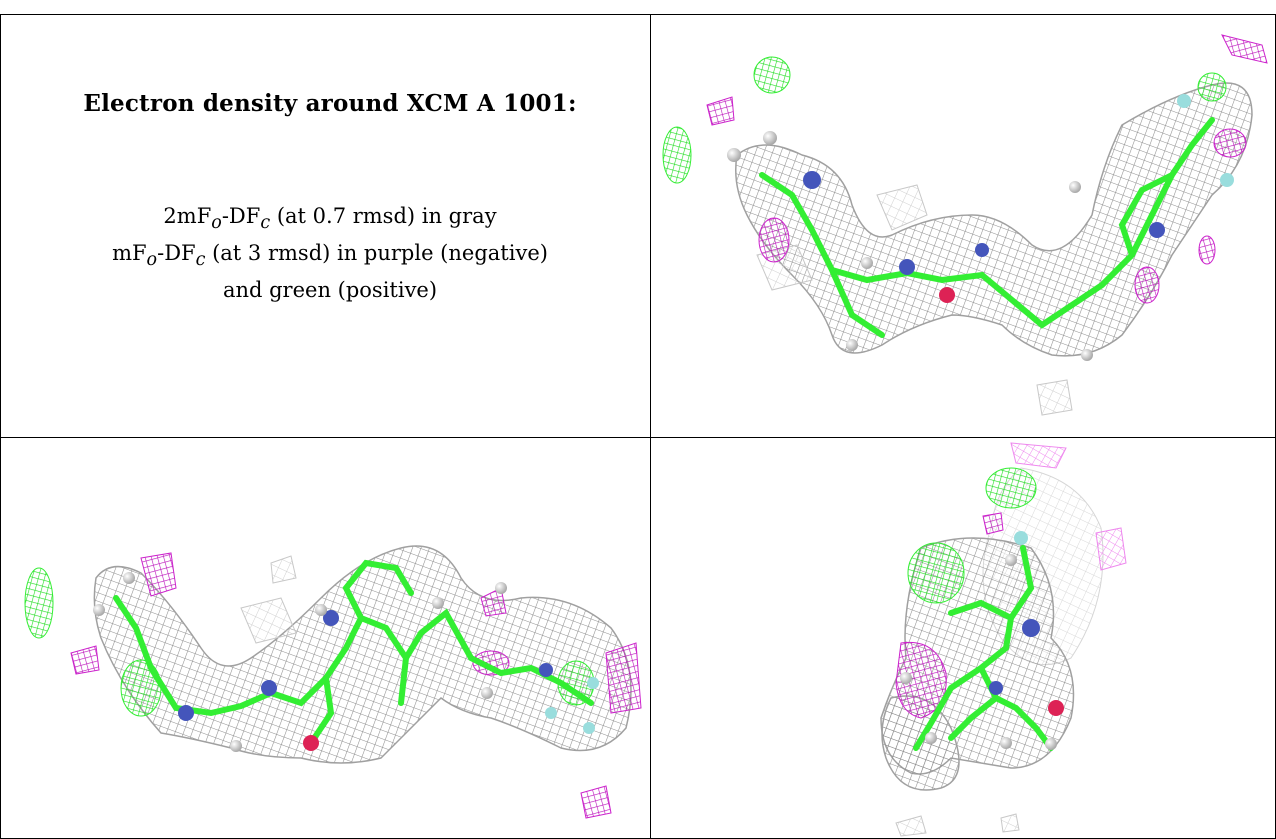 This screenshot has height=839, width=1276. I want to click on caption-line-mfo-dfc: mFo-DFc (at 3 rmsd) in purple (negative), so click(330, 256).